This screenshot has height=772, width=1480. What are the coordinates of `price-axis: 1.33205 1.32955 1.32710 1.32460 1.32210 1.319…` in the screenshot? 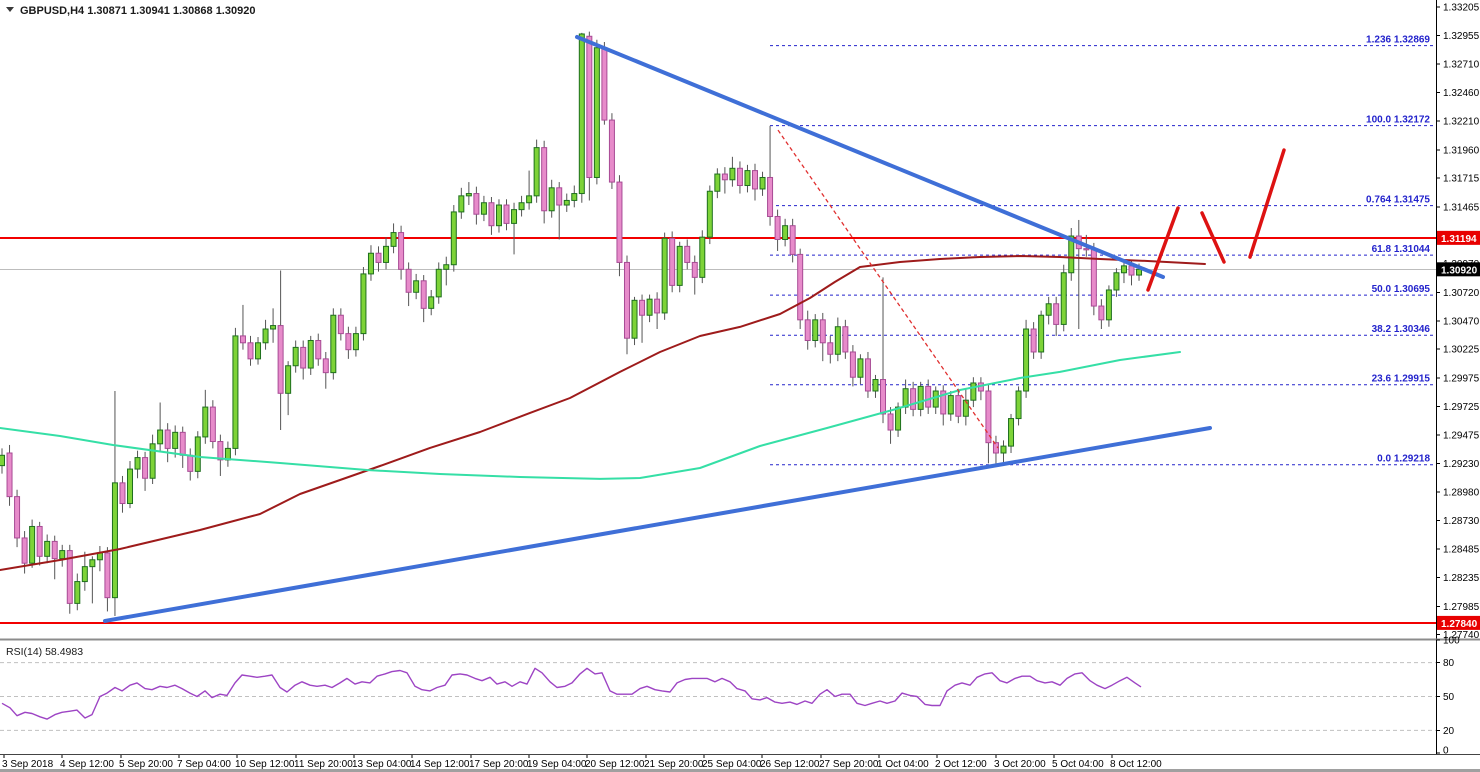 It's located at (1458, 322).